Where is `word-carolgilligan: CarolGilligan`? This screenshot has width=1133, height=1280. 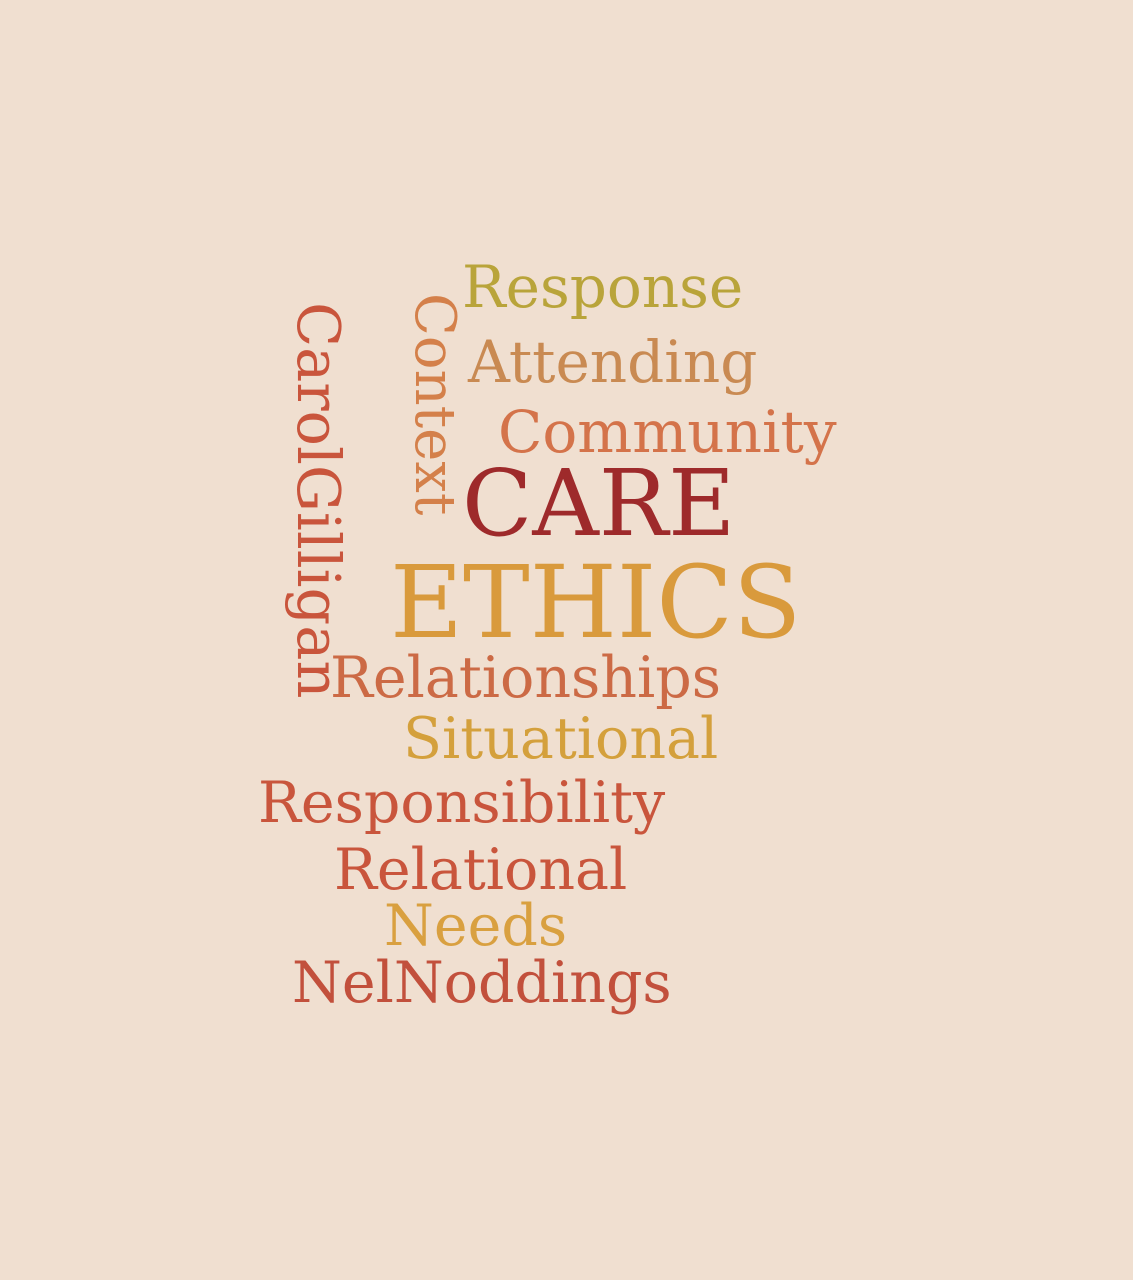 word-carolgilligan: CarolGilligan is located at coordinates (318, 500).